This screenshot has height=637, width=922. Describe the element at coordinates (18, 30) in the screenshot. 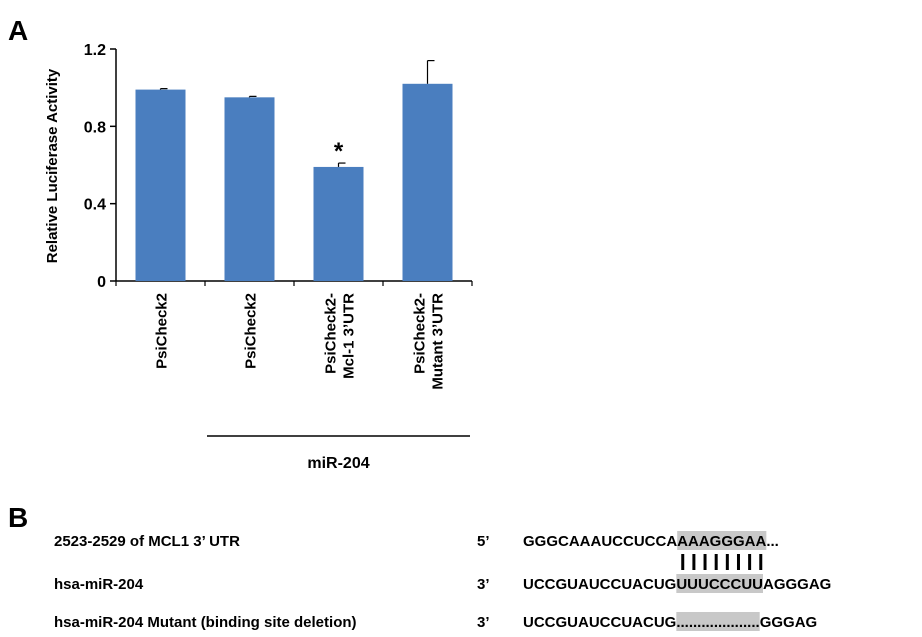

I see `panel-a-letter: A` at that location.